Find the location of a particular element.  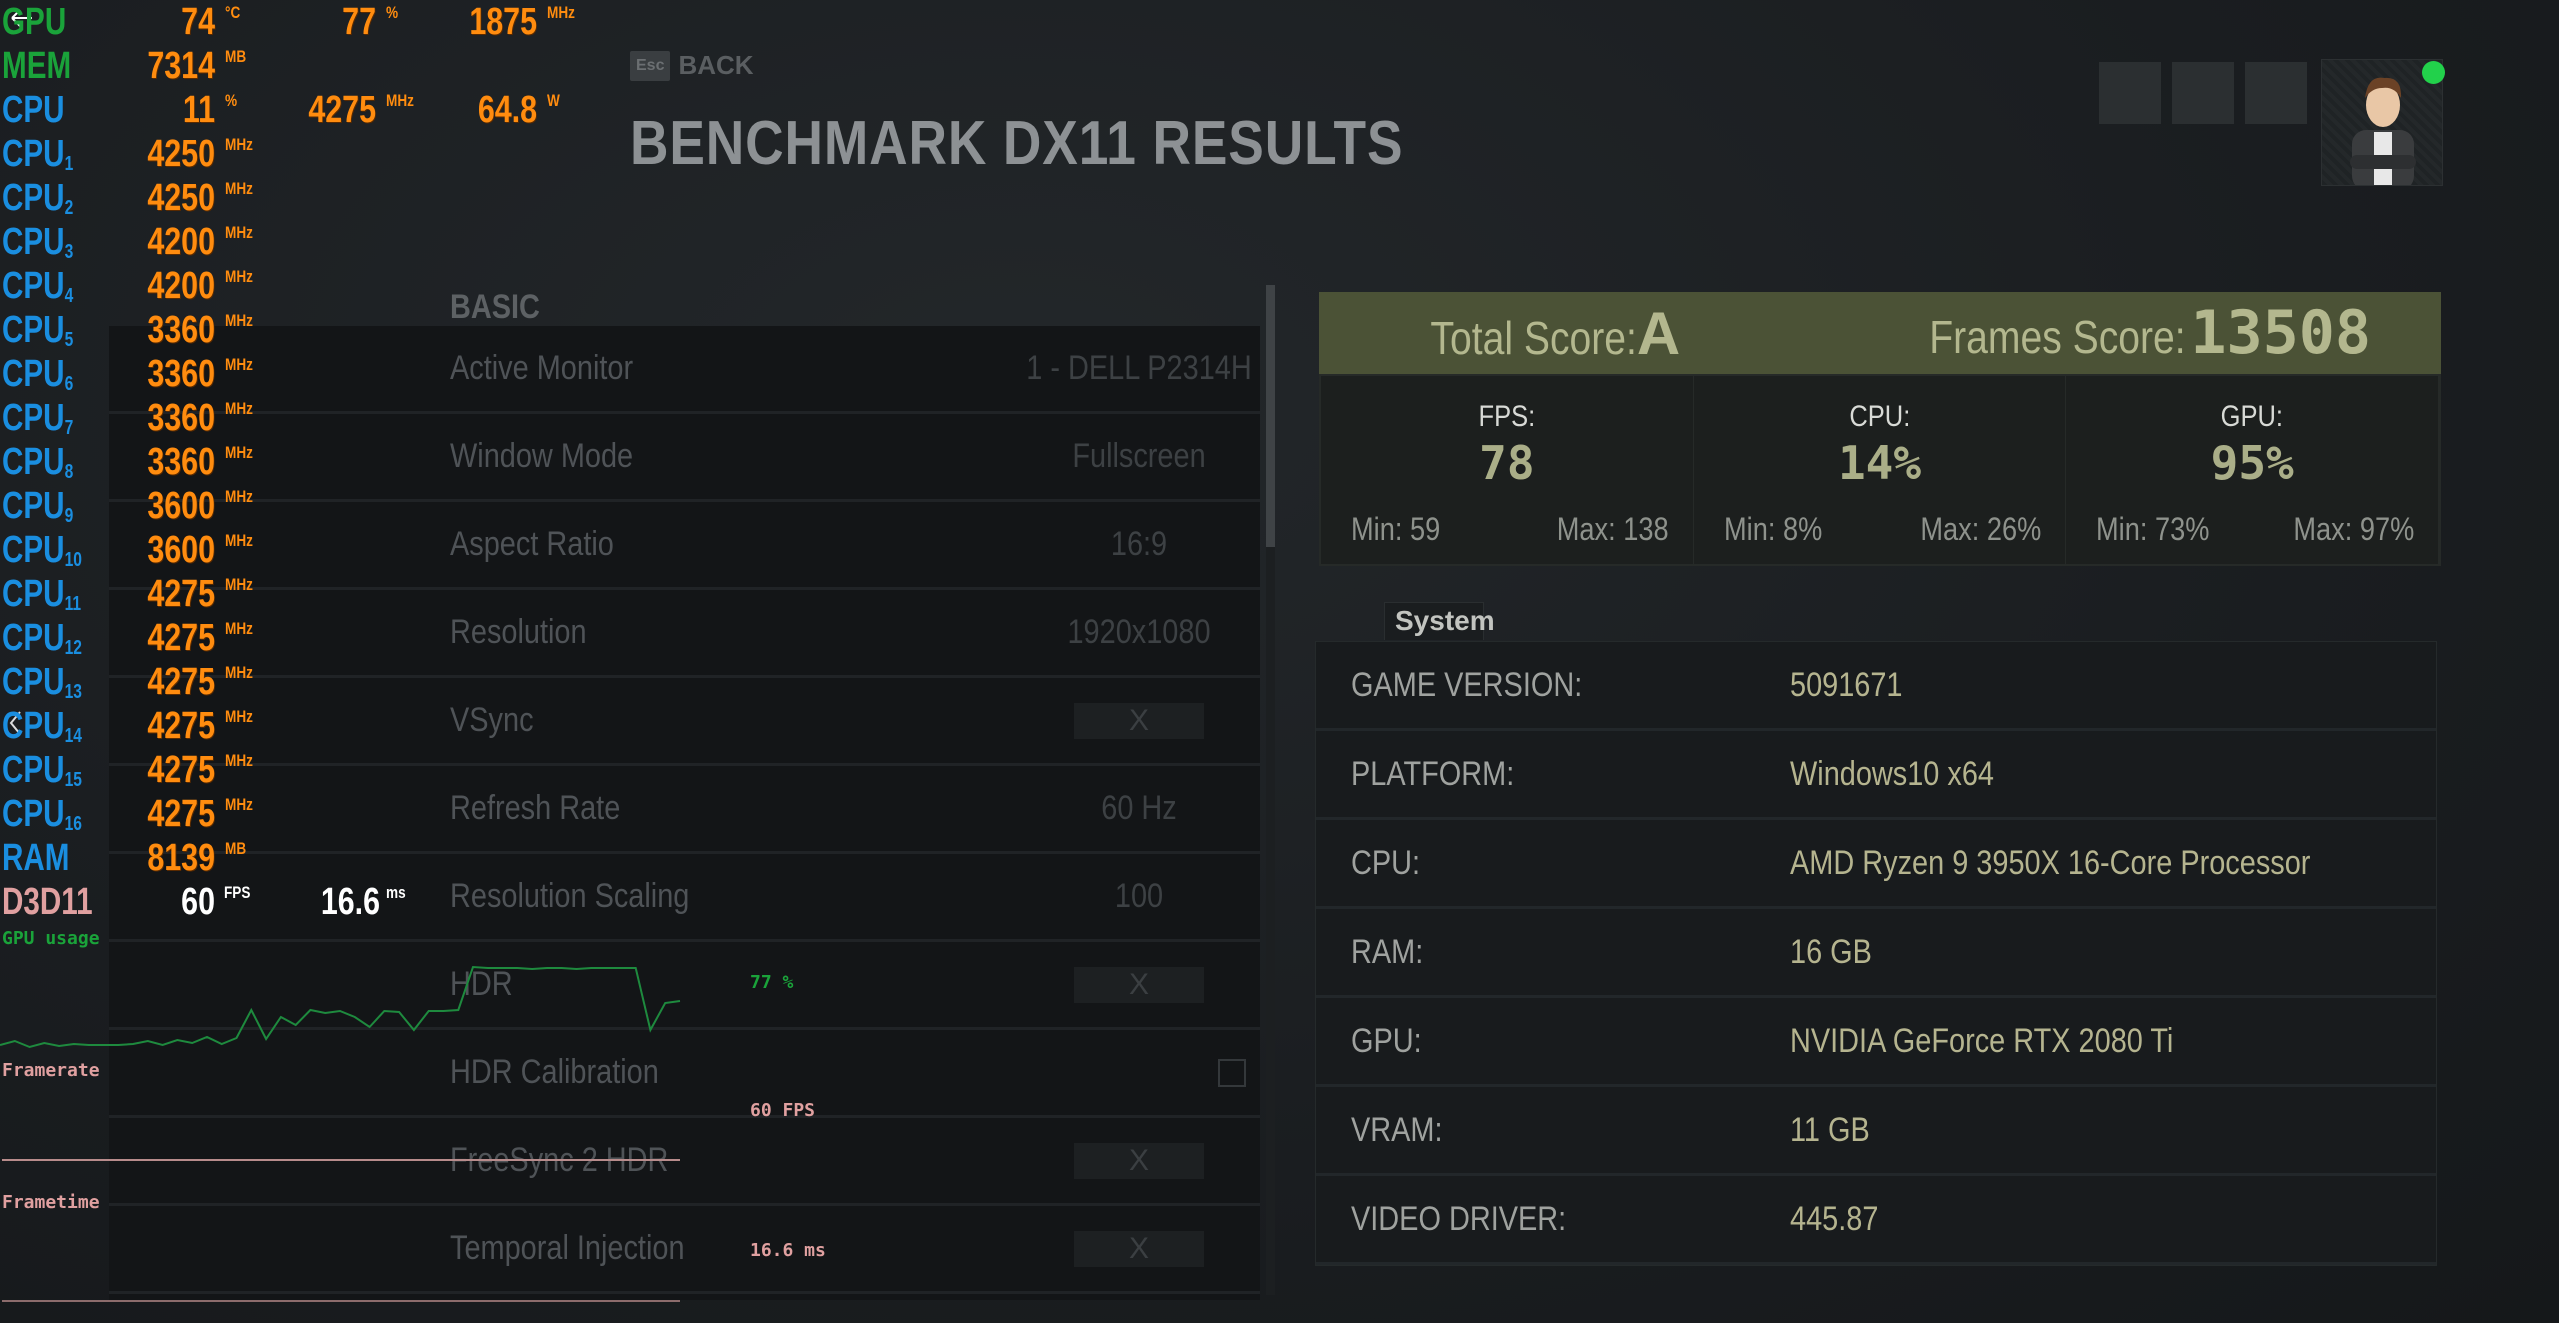

setting-row: Resolution Scaling 100 is located at coordinates (684, 898).